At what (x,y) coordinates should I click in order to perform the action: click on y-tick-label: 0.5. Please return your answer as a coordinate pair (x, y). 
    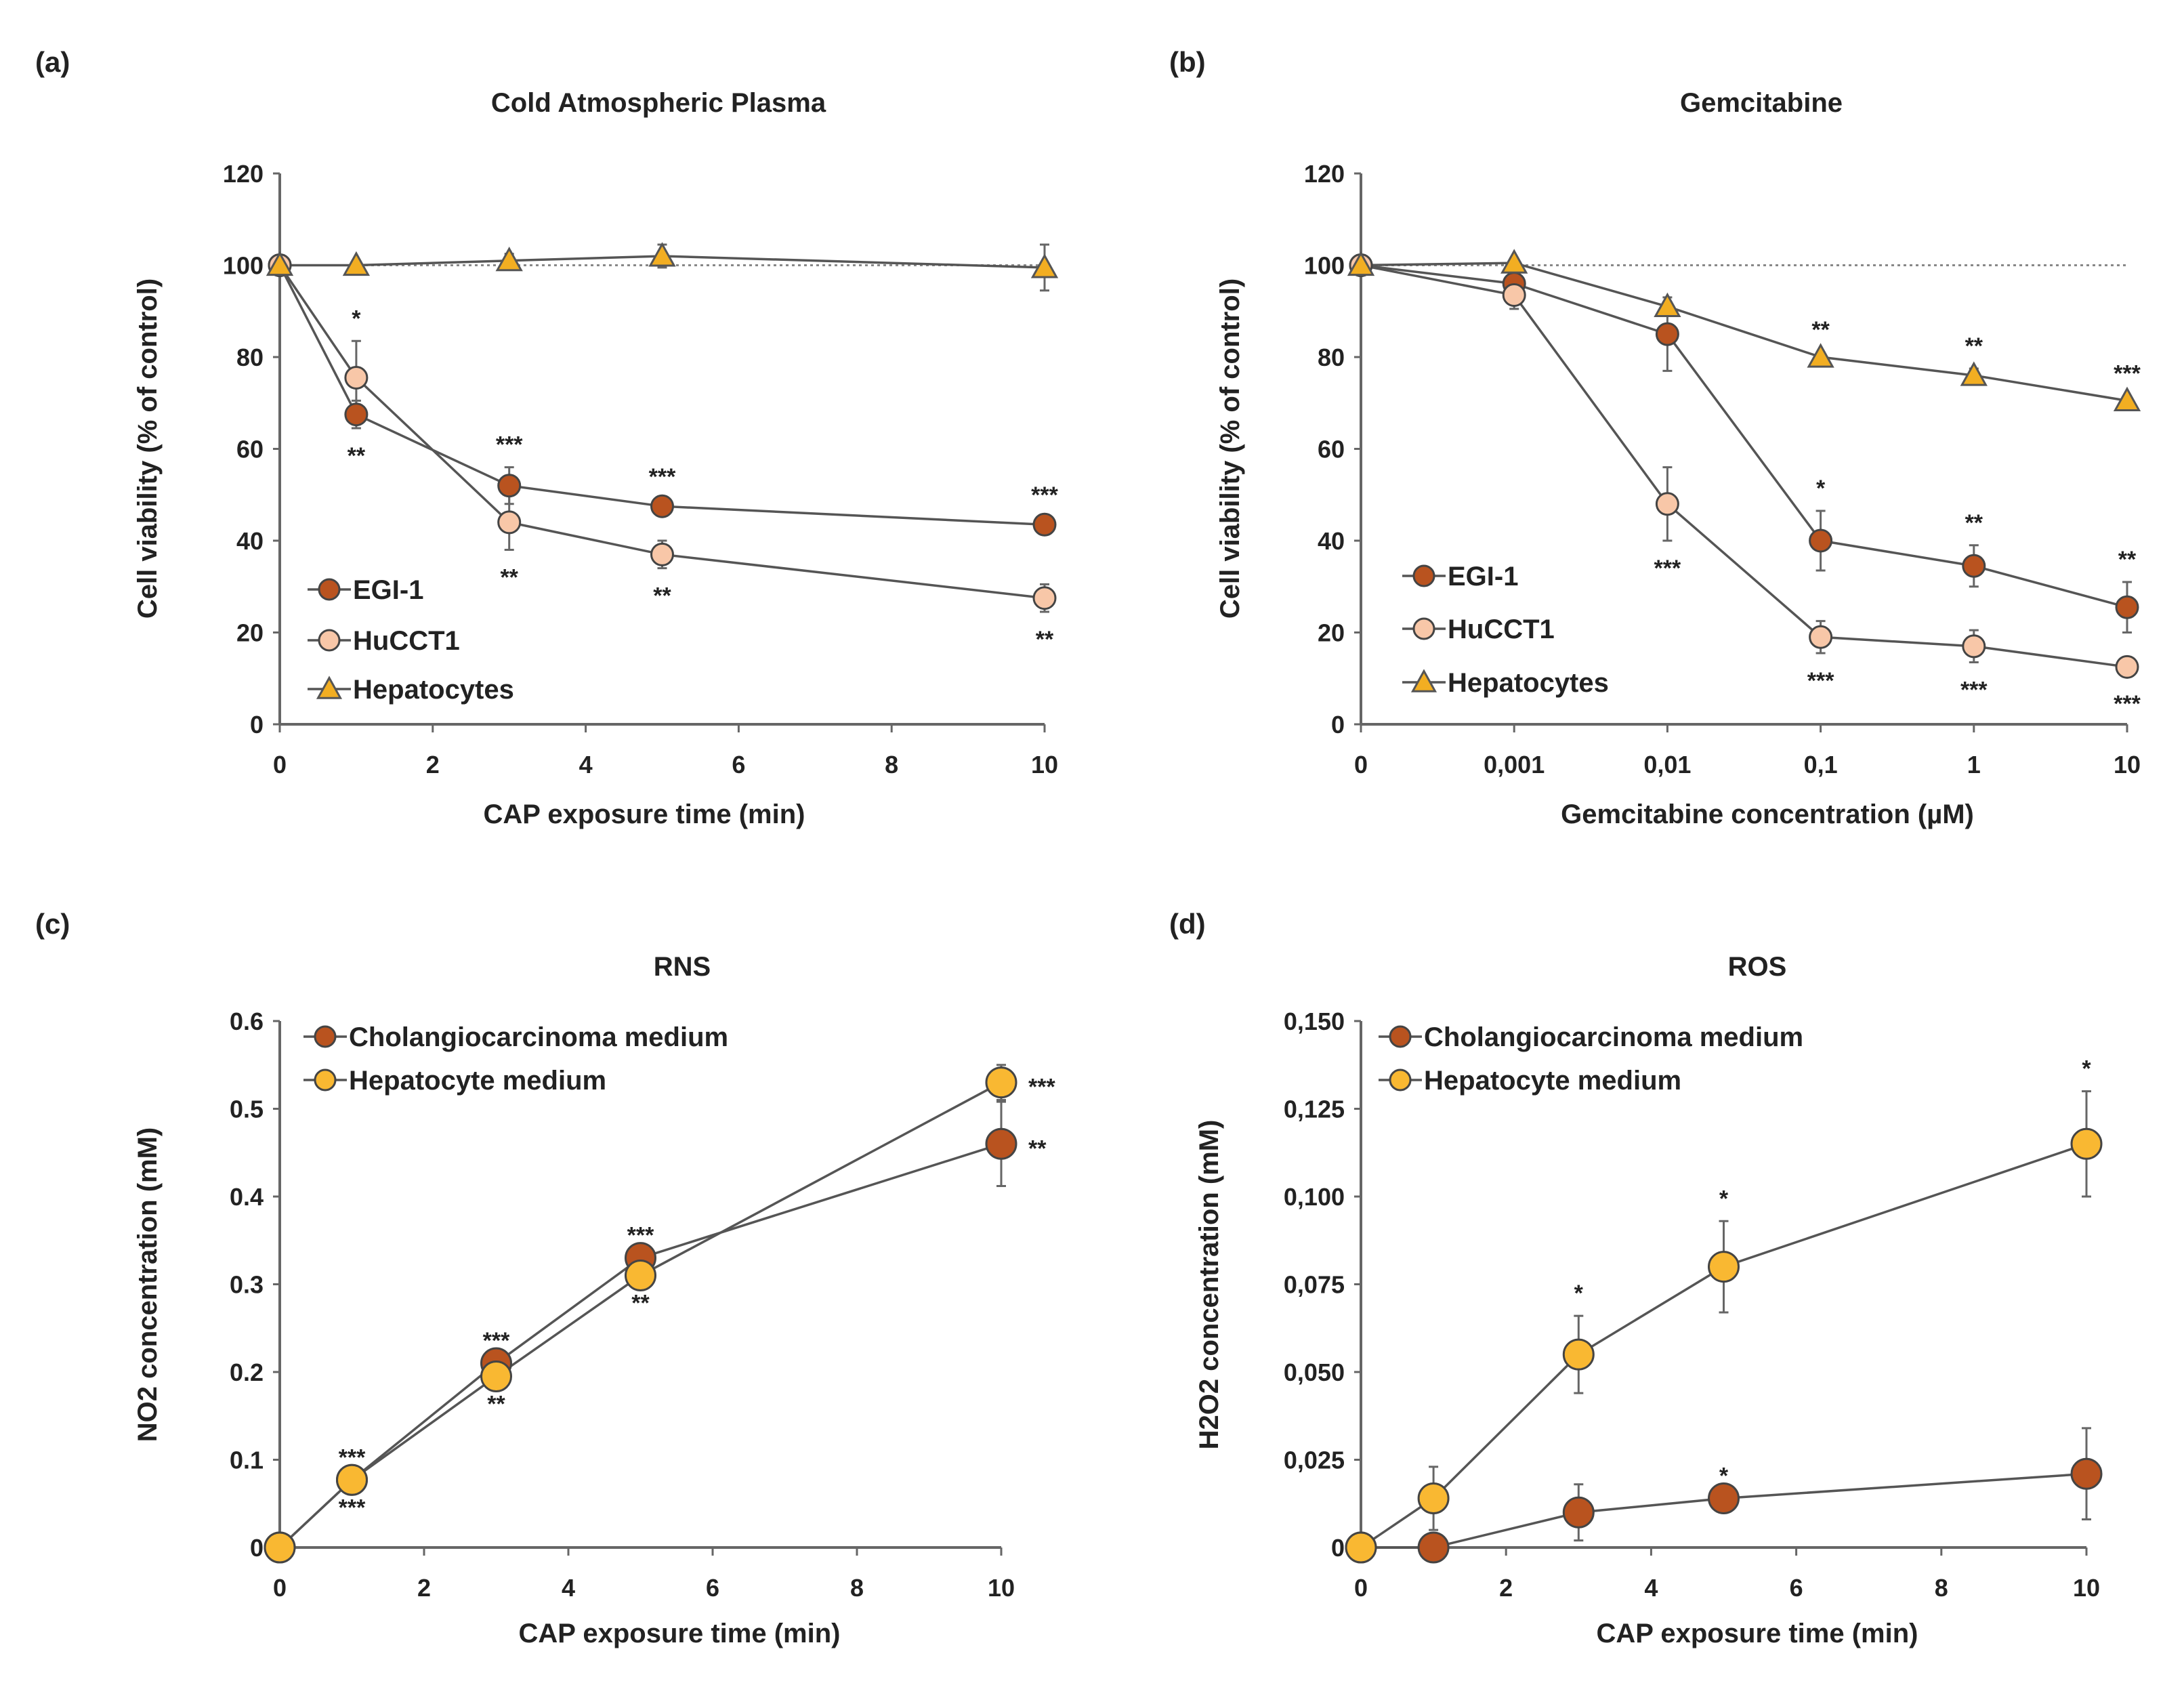
    Looking at the image, I should click on (247, 1109).